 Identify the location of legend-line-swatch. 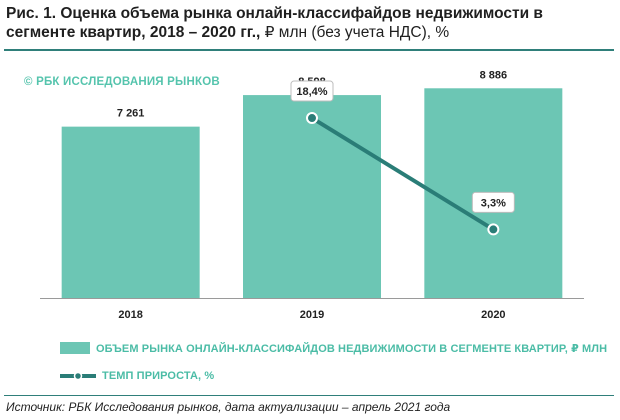
(78, 376).